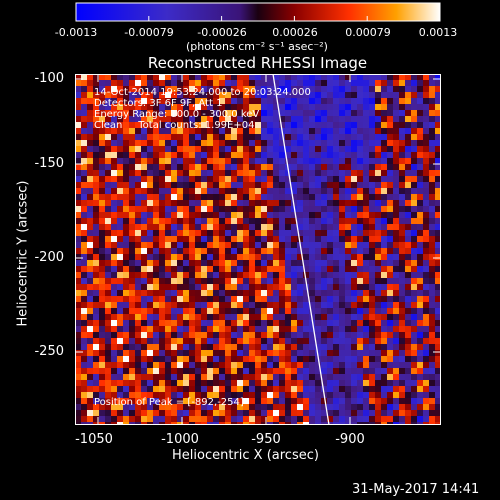  Describe the element at coordinates (177, 114) in the screenshot. I see `info-energy-range: Energy Range: 100.0 - 300.0 keV` at that location.